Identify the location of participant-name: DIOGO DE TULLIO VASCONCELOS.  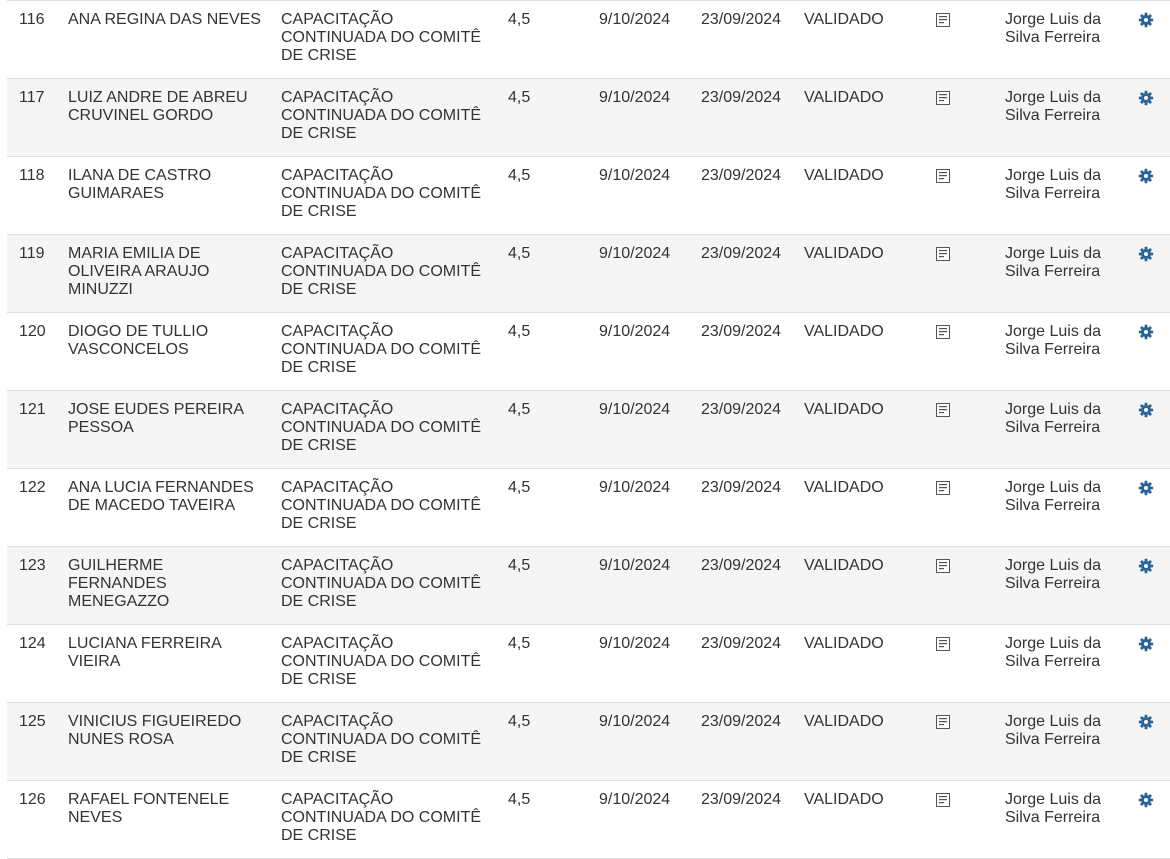
(138, 340).